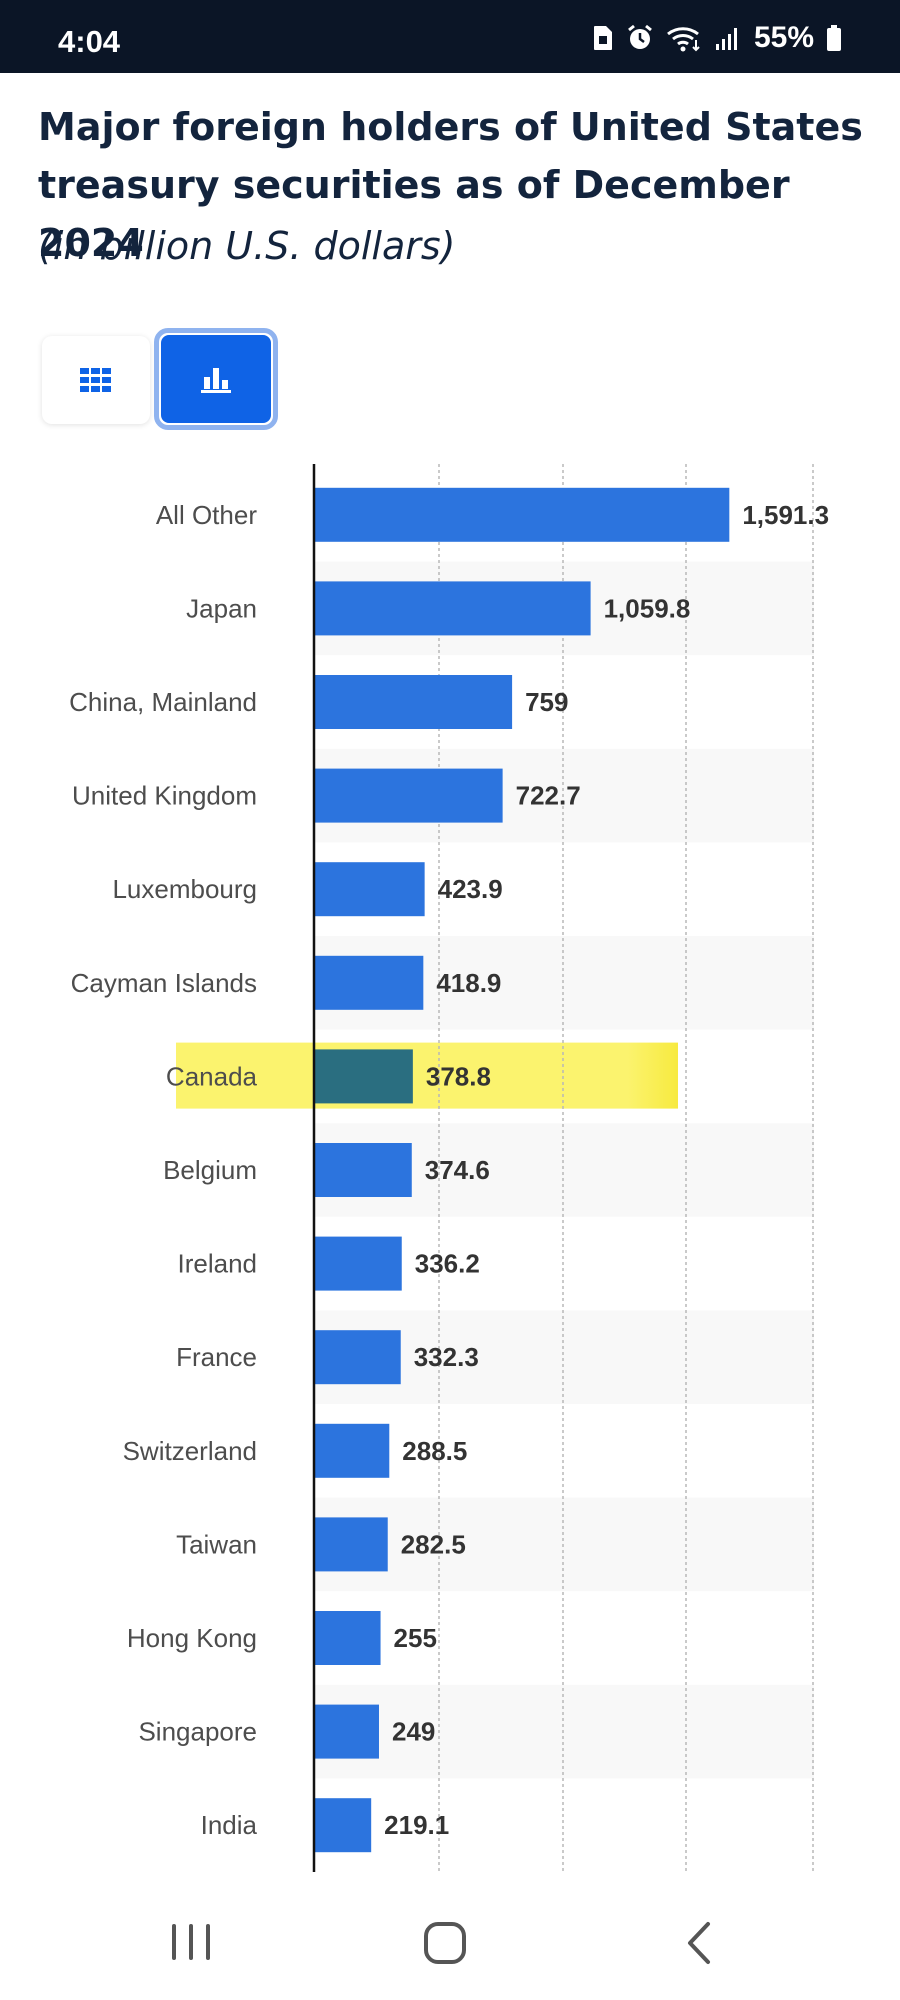 The width and height of the screenshot is (900, 2000). What do you see at coordinates (221, 608) in the screenshot?
I see `category-label: Japan` at bounding box center [221, 608].